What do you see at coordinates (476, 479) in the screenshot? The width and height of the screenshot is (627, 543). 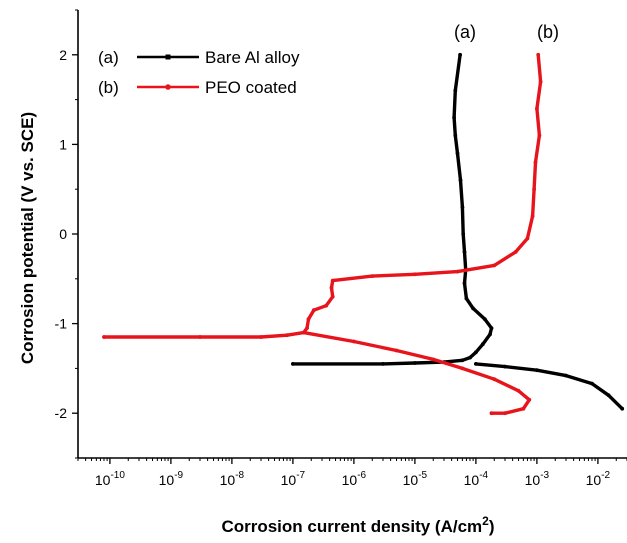 I see `x-tick-label: 10⁻⁴` at bounding box center [476, 479].